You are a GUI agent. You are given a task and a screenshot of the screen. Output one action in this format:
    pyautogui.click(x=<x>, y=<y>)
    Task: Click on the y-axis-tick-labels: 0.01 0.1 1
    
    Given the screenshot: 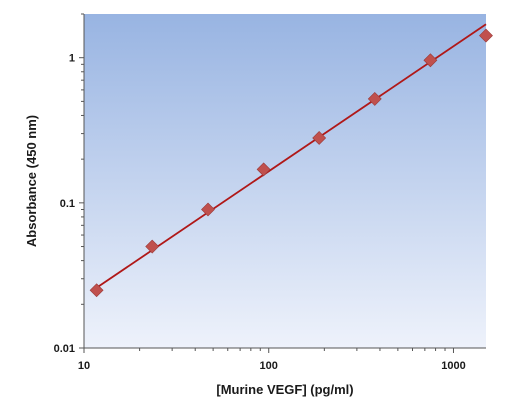 What is the action you would take?
    pyautogui.click(x=64, y=204)
    